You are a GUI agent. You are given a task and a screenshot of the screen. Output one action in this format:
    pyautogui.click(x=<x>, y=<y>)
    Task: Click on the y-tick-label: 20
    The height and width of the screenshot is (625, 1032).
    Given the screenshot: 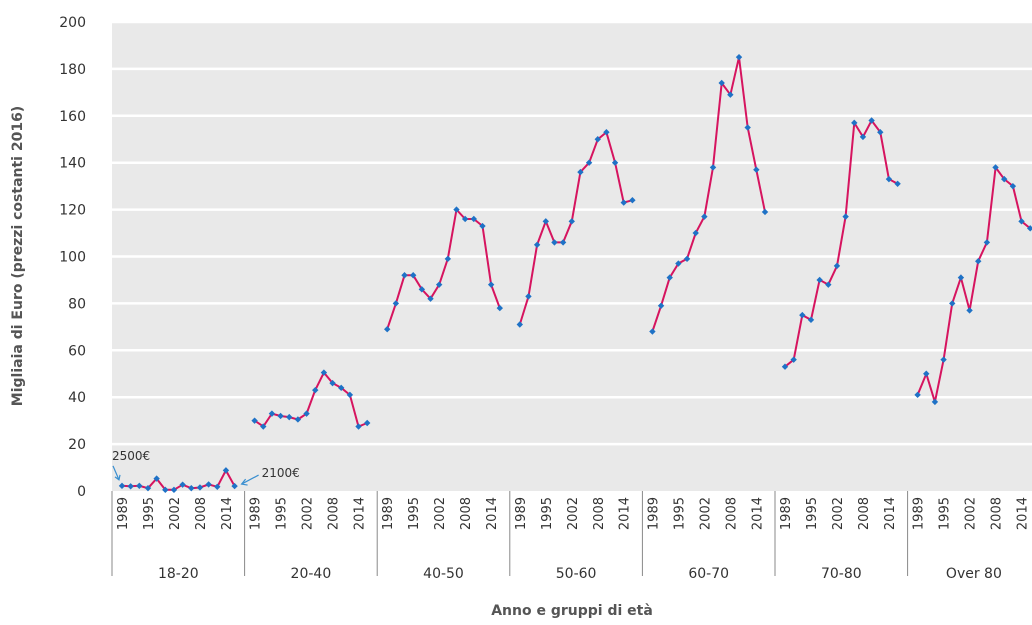 What is the action you would take?
    pyautogui.click(x=77, y=445)
    